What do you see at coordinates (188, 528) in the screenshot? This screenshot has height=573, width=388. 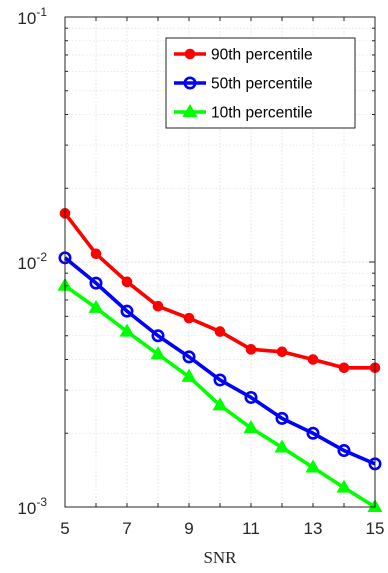 I see `x-tick-label: 9` at bounding box center [188, 528].